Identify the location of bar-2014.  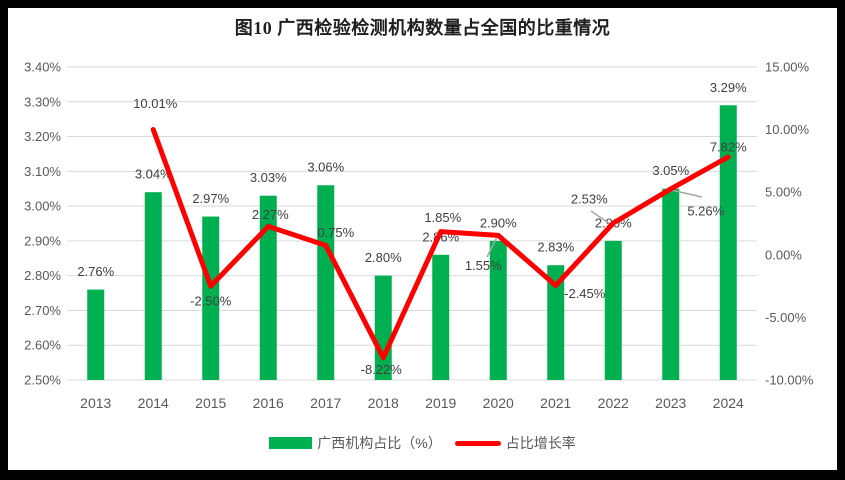
(153, 286).